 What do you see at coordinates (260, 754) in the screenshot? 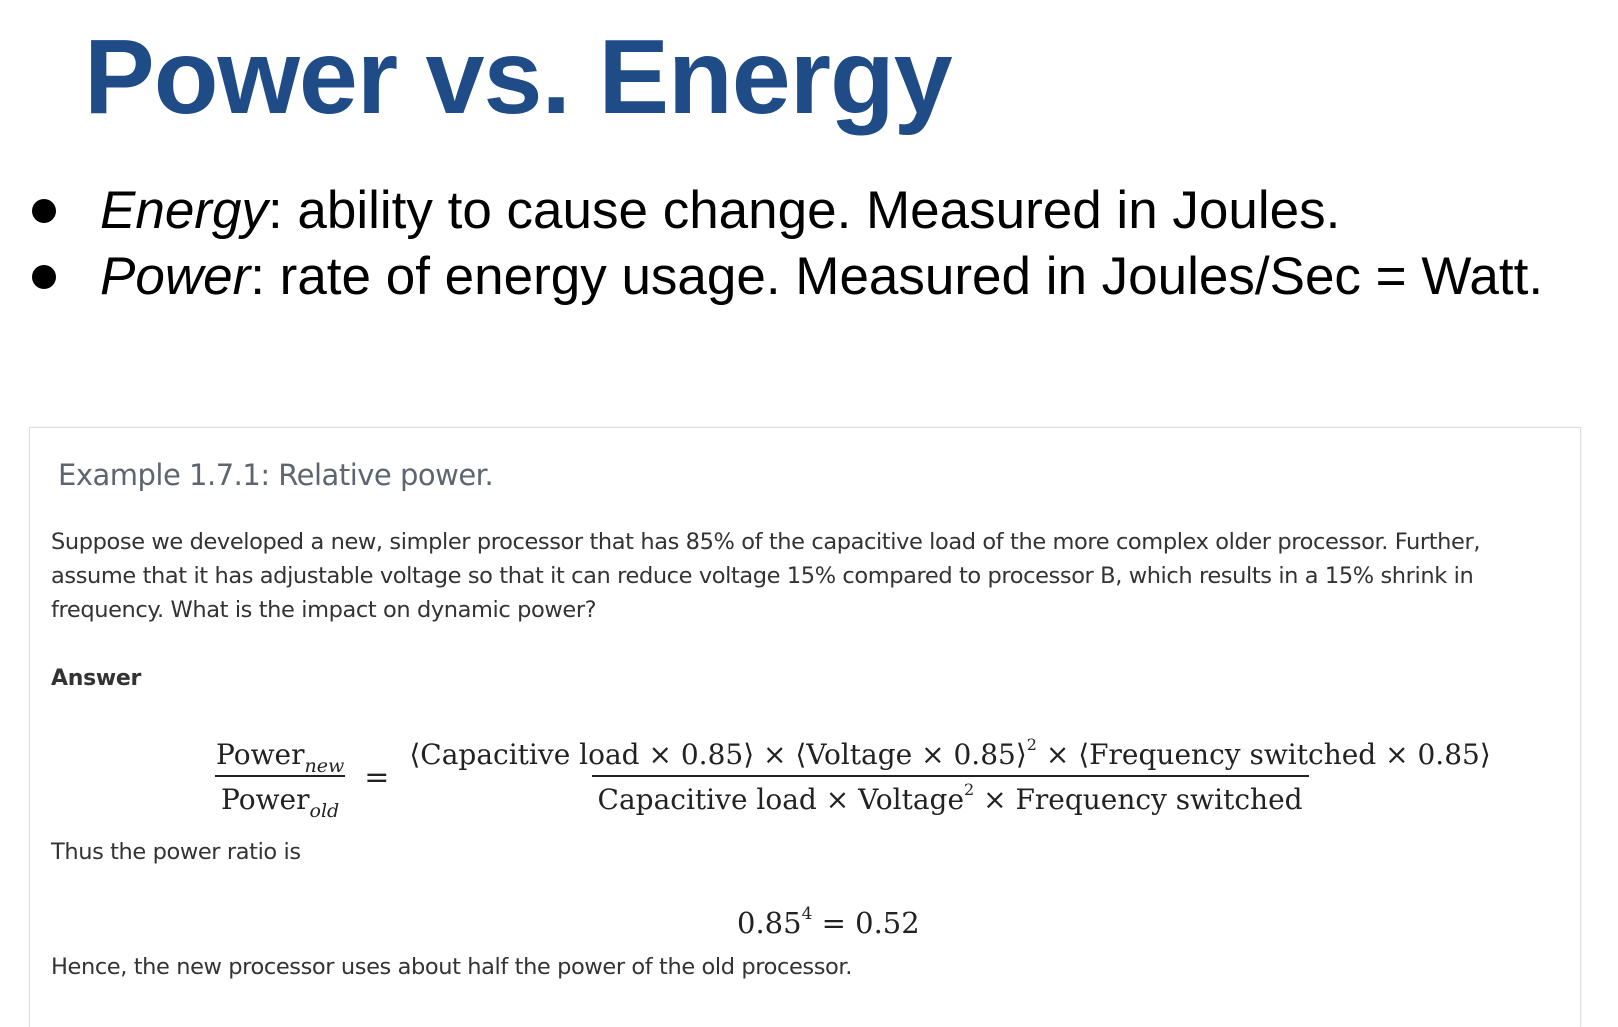
I see `lhs-num-text: Power` at bounding box center [260, 754].